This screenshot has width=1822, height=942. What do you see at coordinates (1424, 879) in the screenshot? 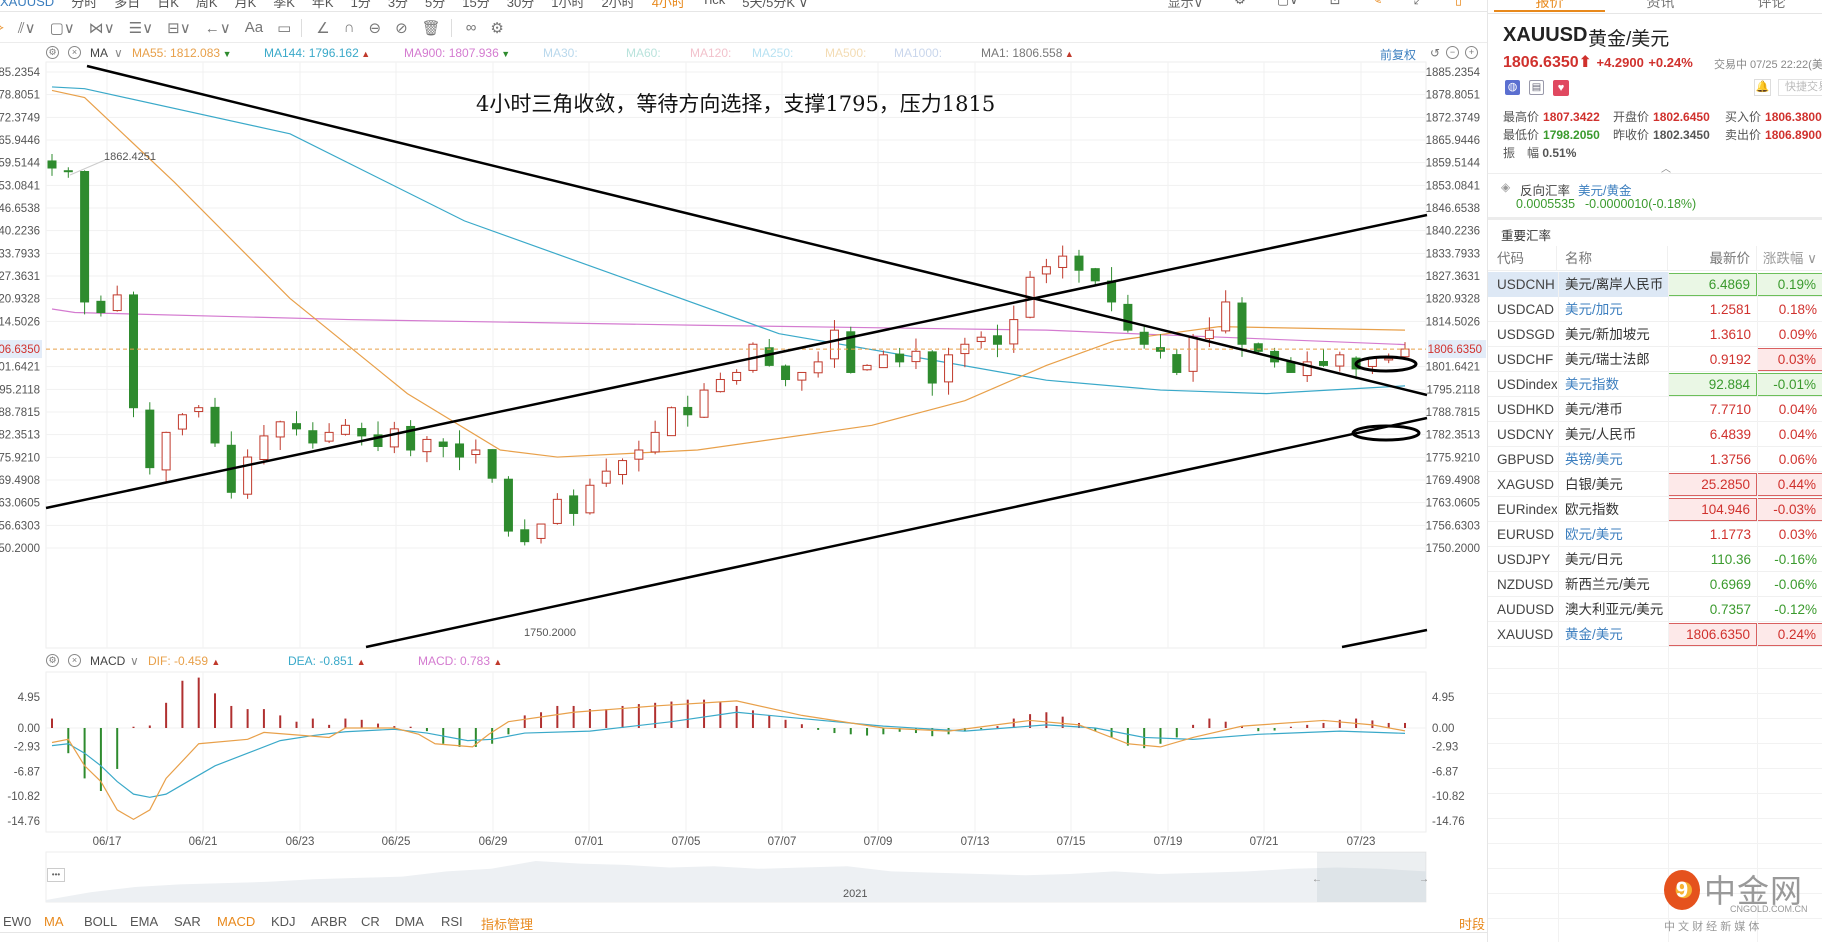
I see `navigator-right-handle-icon: →` at bounding box center [1424, 879].